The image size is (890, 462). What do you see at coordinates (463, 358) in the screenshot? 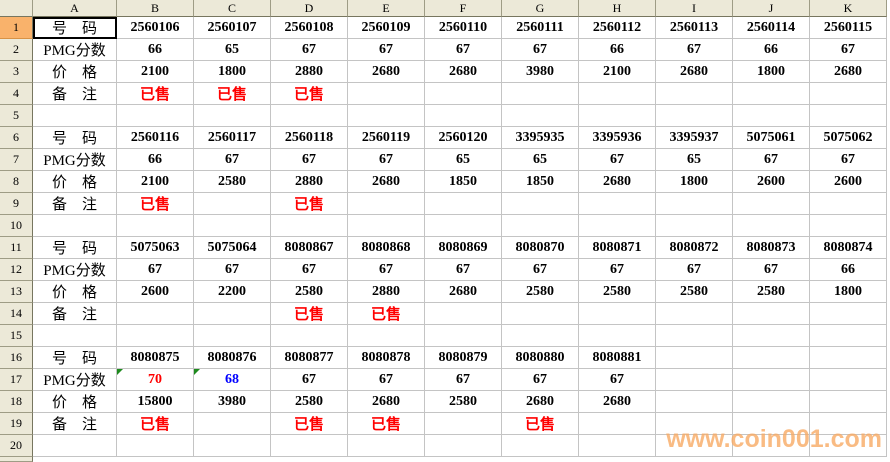
I see `cell-F16: 8080879` at bounding box center [463, 358].